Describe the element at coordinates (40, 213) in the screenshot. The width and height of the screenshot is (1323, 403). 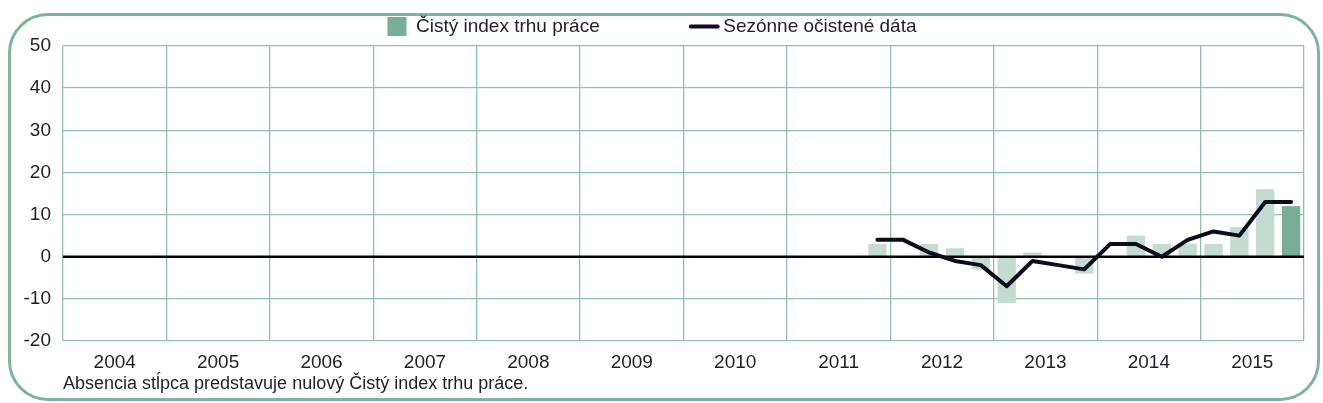
I see `y-tick-label: 10` at that location.